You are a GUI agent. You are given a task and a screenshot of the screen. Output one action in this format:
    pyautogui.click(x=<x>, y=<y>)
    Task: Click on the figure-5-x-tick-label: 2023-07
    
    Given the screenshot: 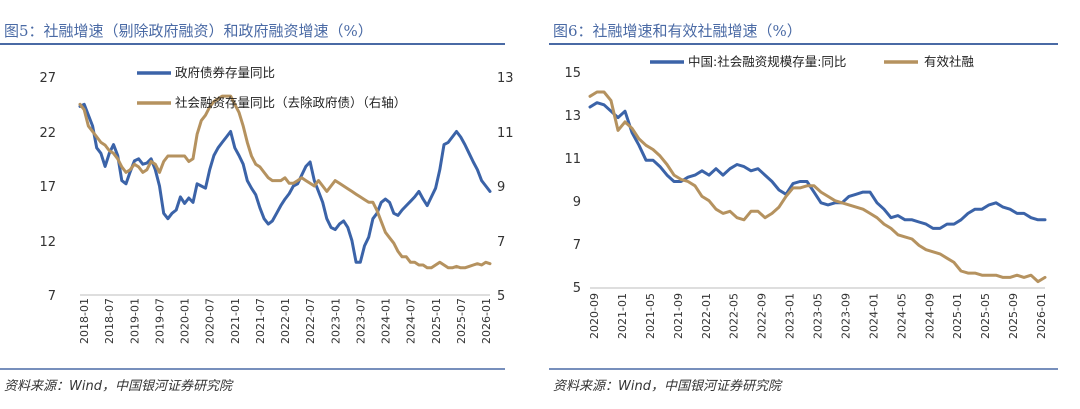 What is the action you would take?
    pyautogui.click(x=360, y=321)
    